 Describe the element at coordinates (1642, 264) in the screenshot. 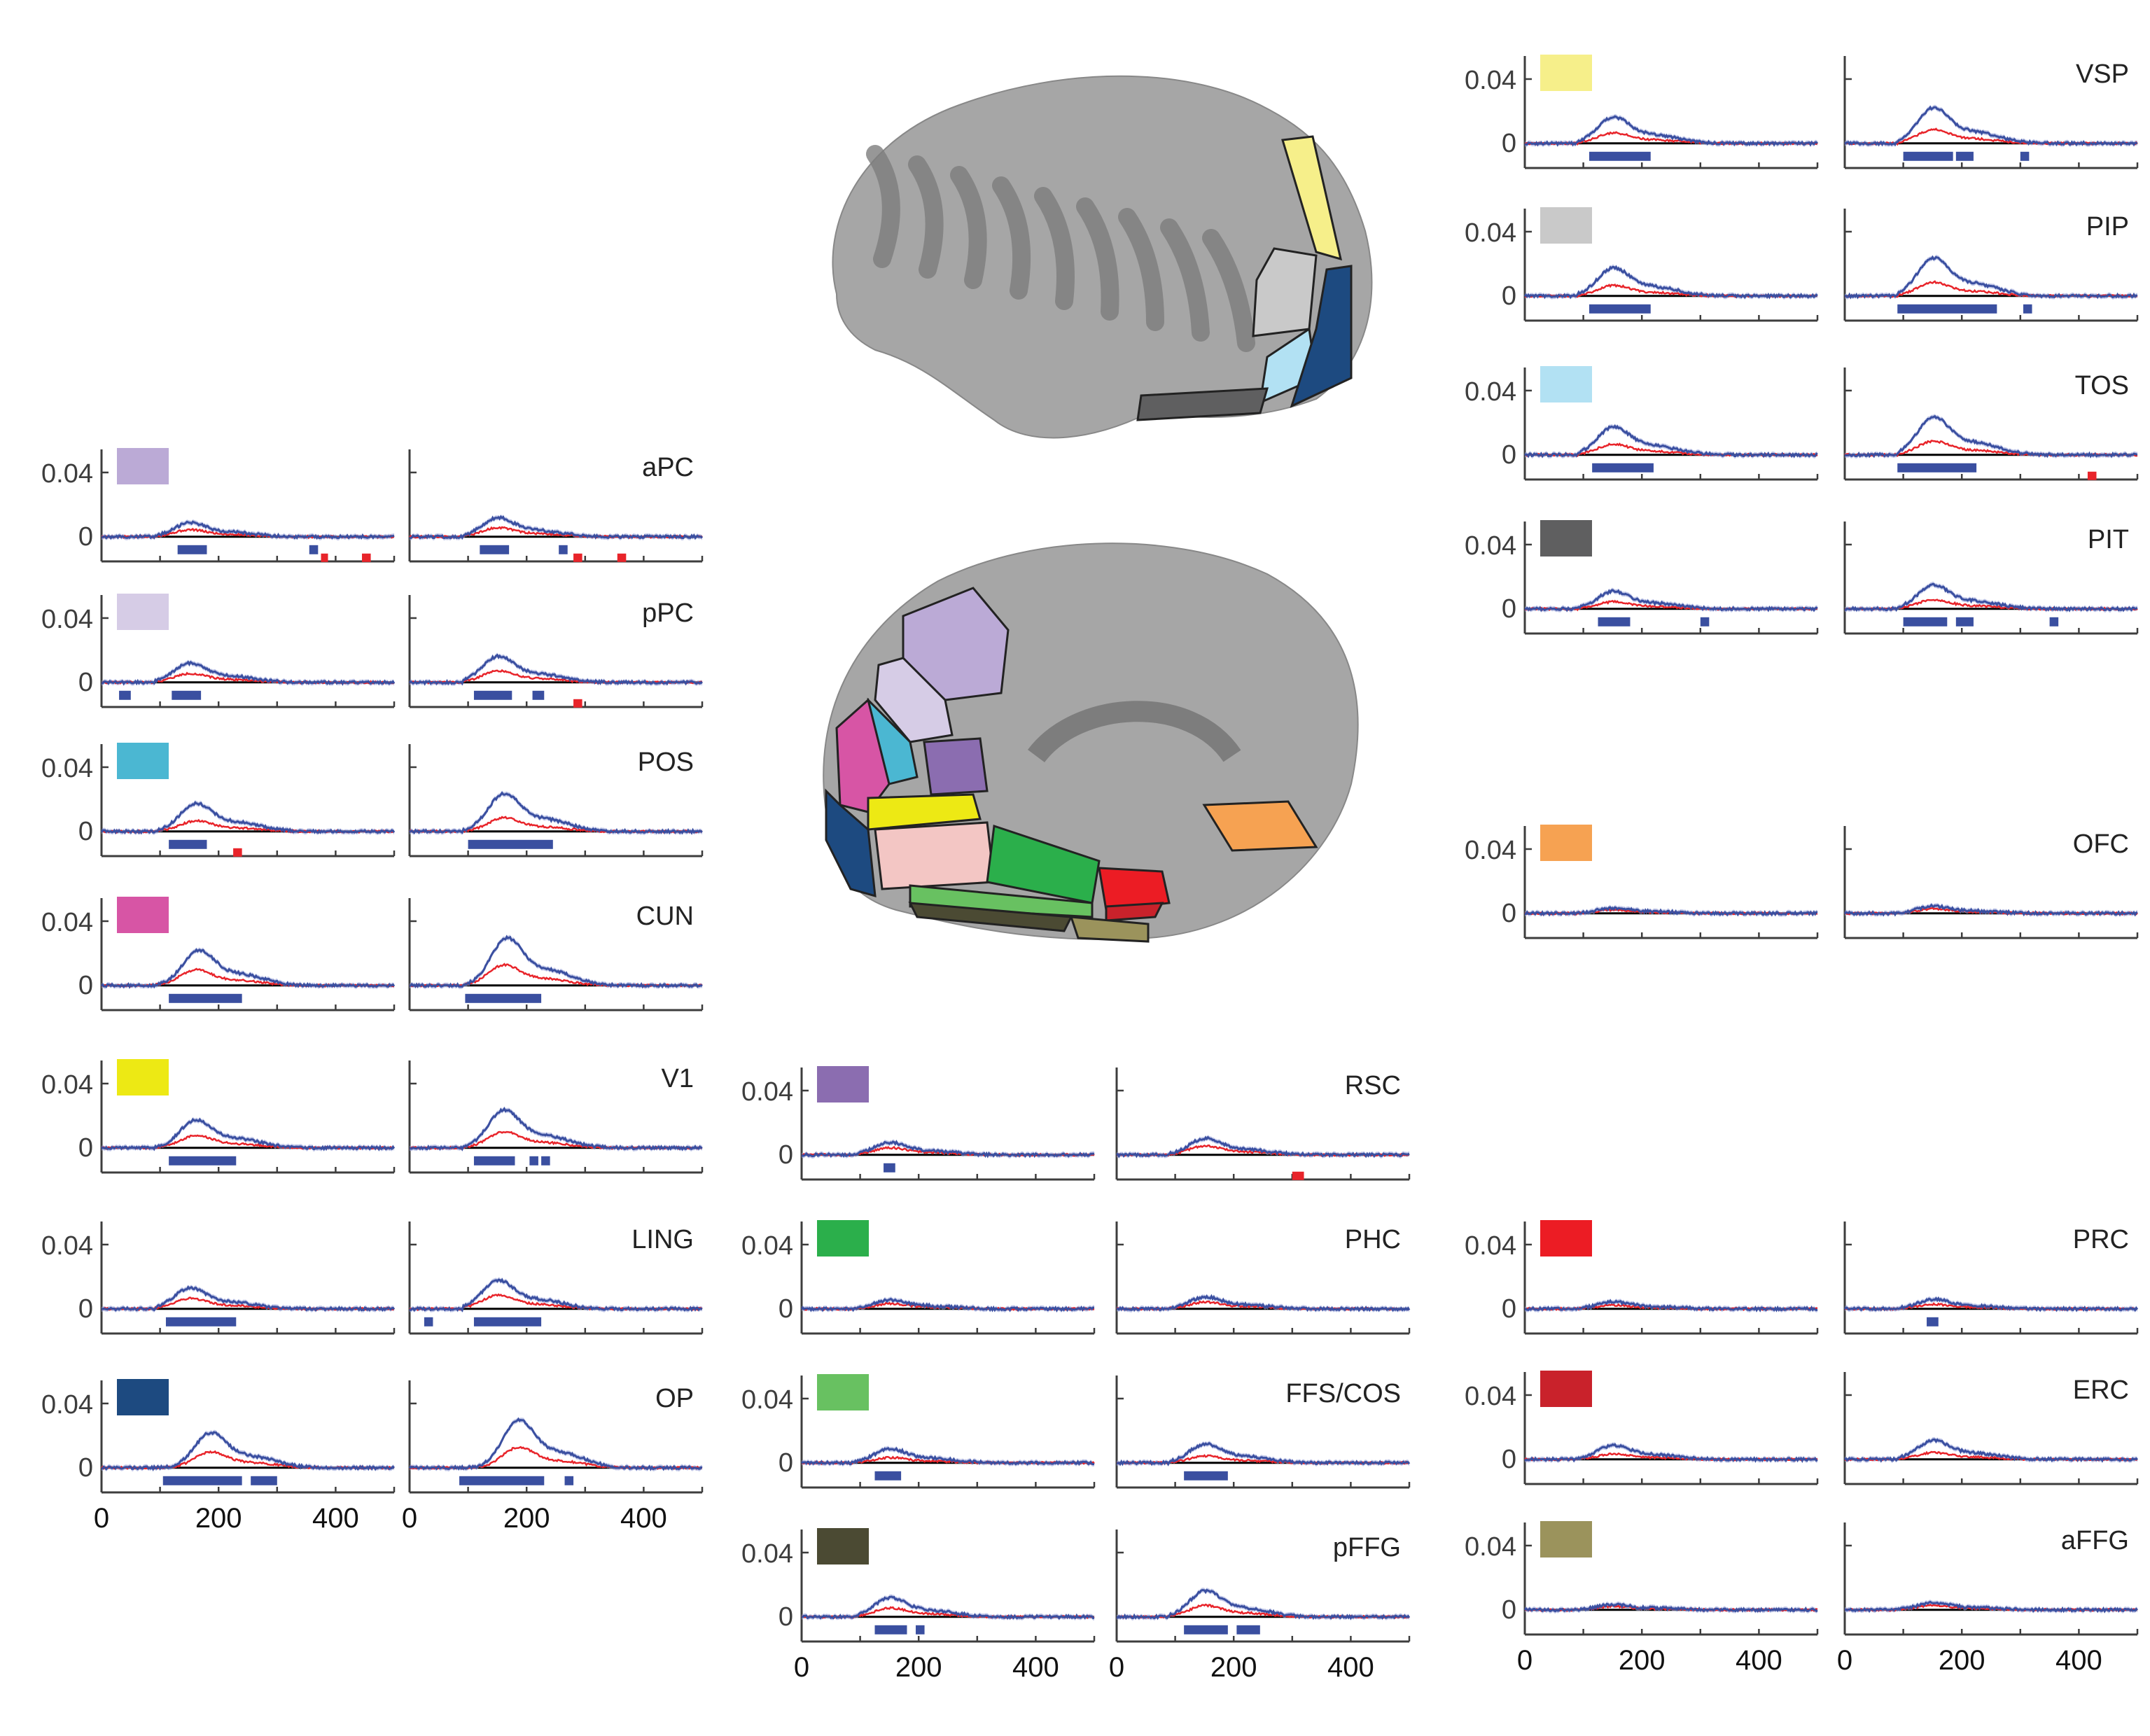

I see `panel-pip-left: 00.04` at that location.